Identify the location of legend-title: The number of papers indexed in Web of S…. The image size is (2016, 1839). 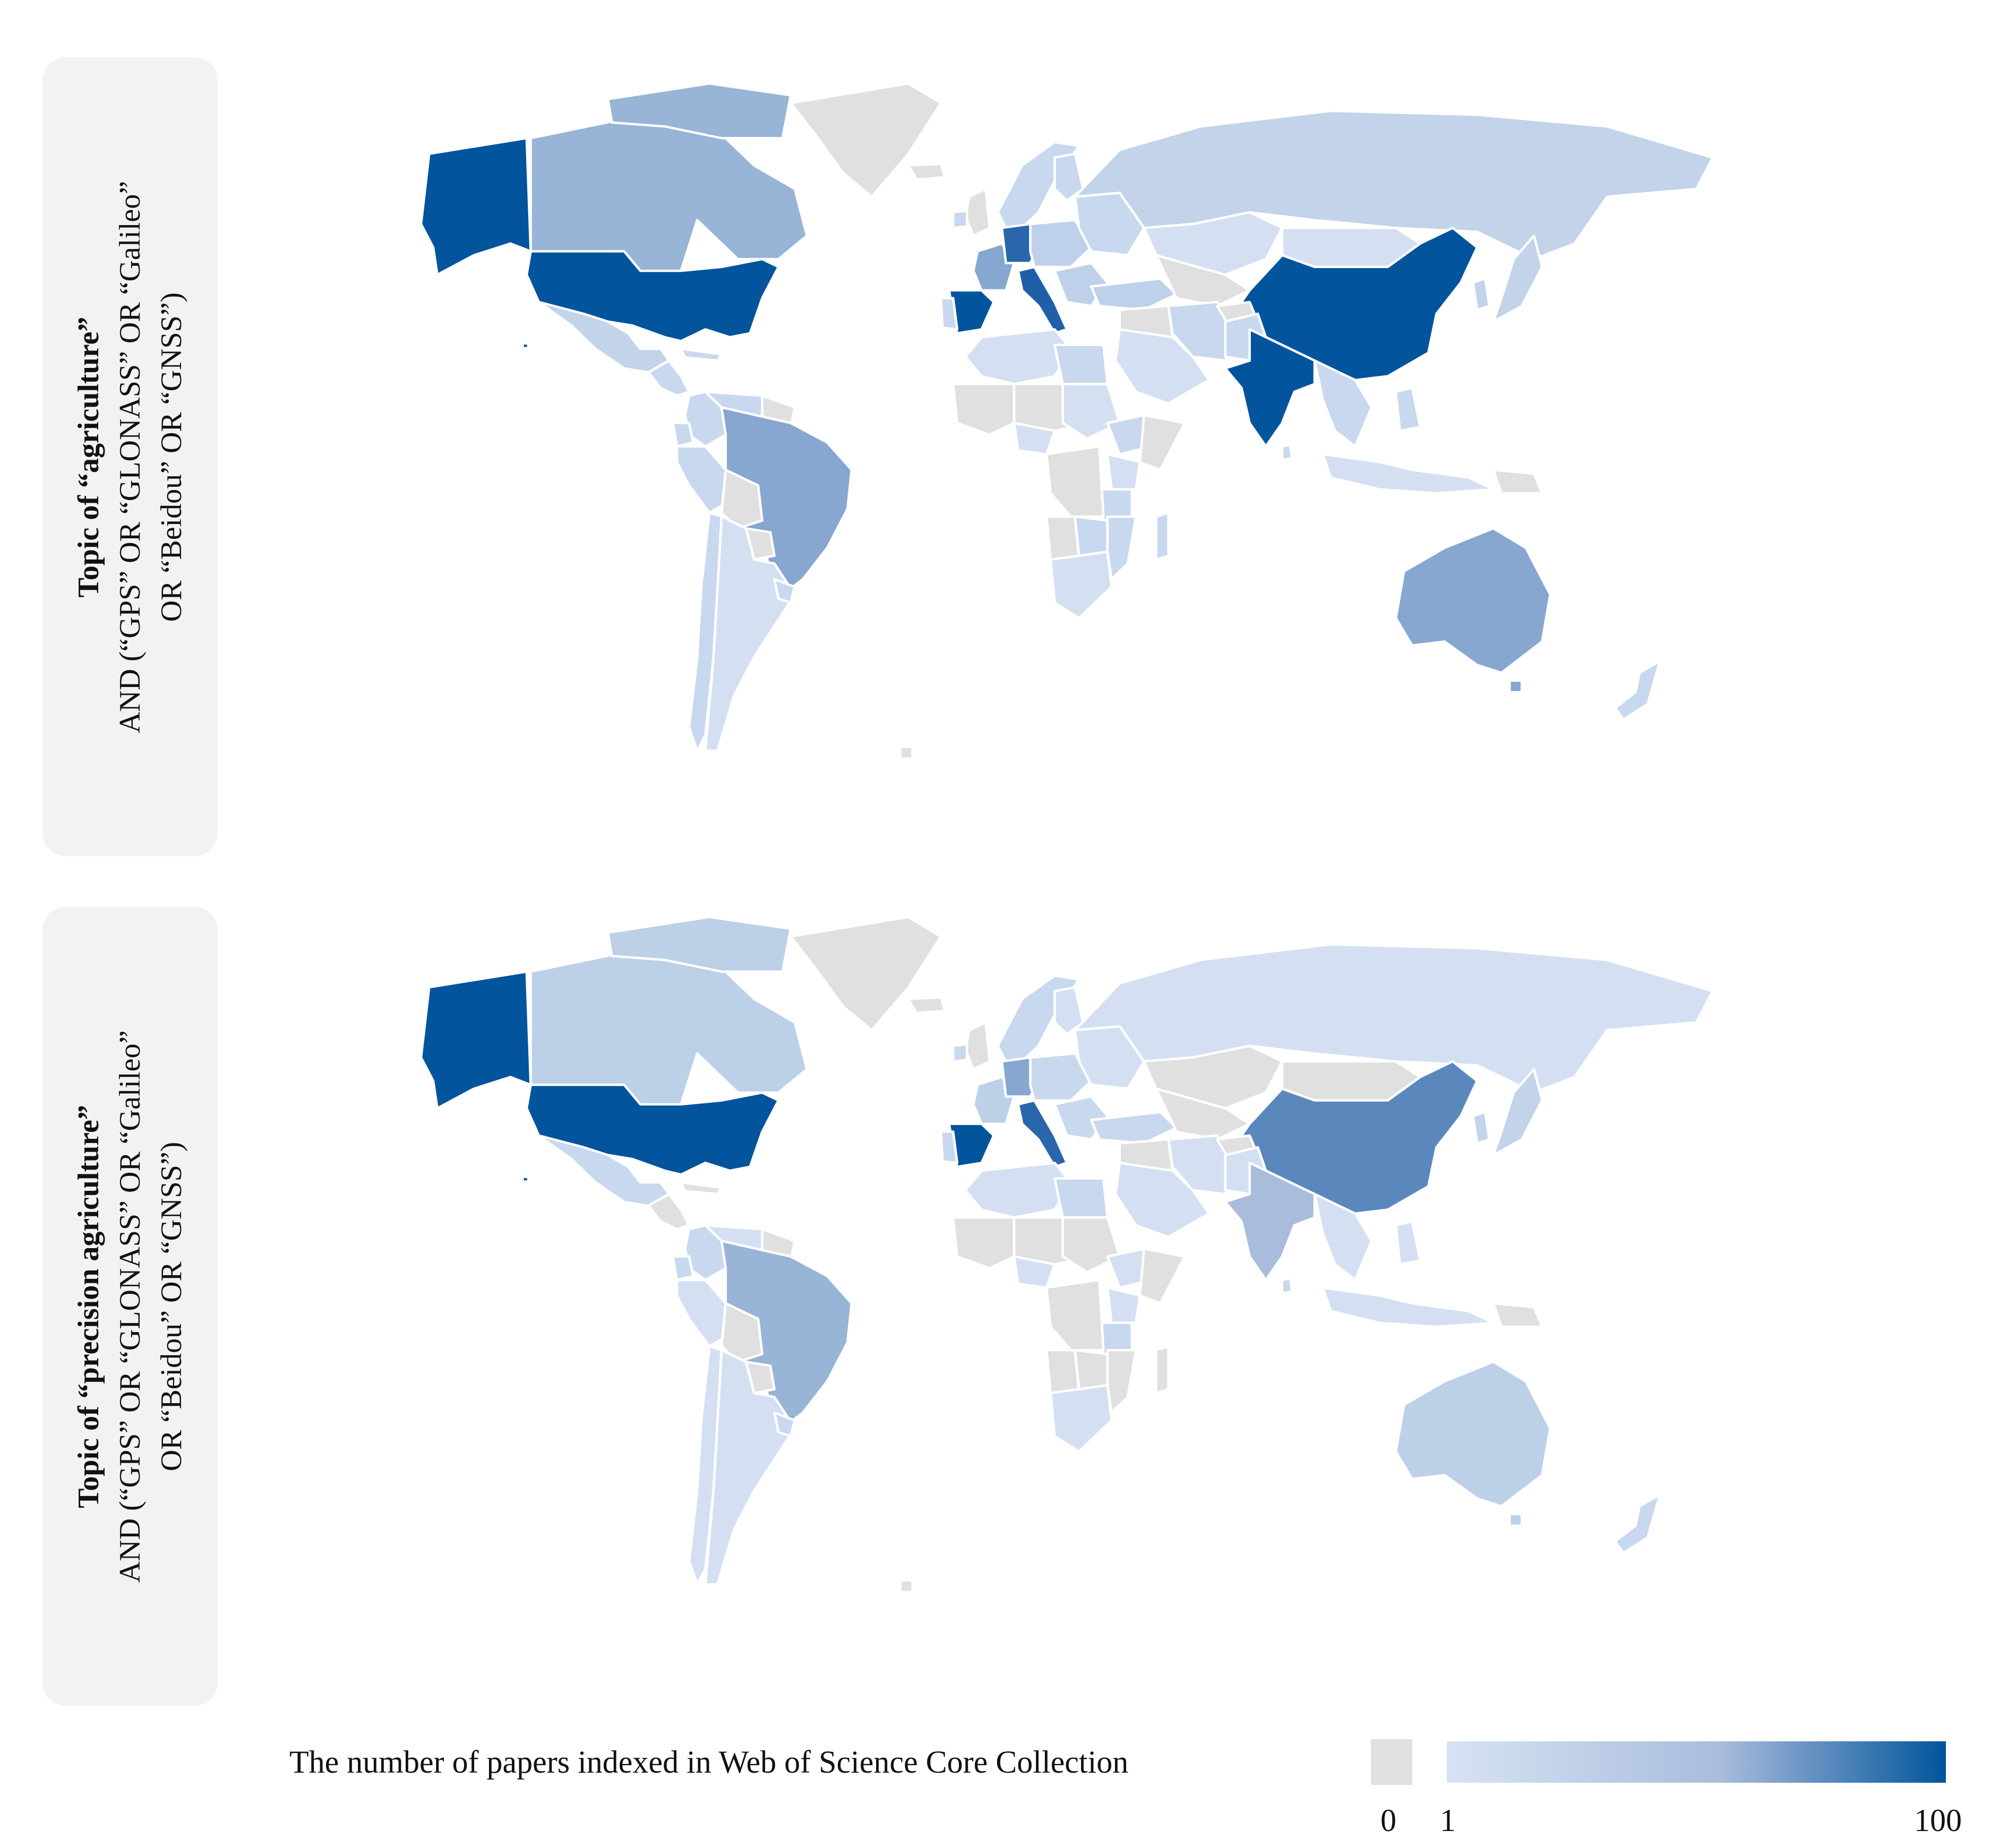
(709, 1762).